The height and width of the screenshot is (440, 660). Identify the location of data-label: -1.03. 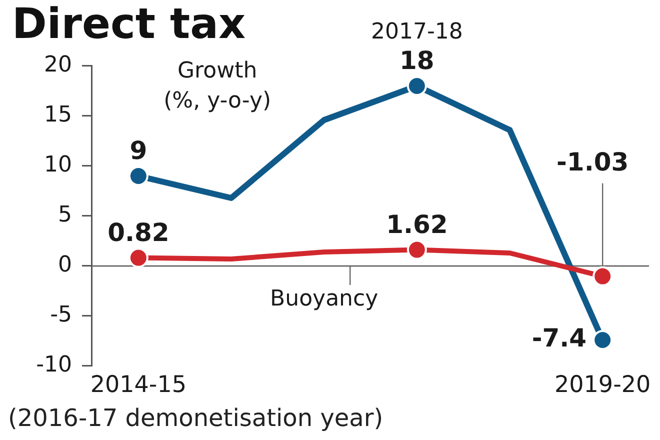
(592, 161).